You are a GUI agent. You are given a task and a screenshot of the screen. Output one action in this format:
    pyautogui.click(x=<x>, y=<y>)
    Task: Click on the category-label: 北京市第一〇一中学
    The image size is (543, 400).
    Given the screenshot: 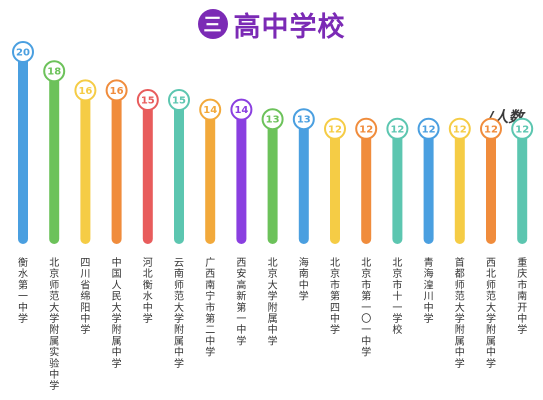 What is the action you would take?
    pyautogui.click(x=366, y=308)
    